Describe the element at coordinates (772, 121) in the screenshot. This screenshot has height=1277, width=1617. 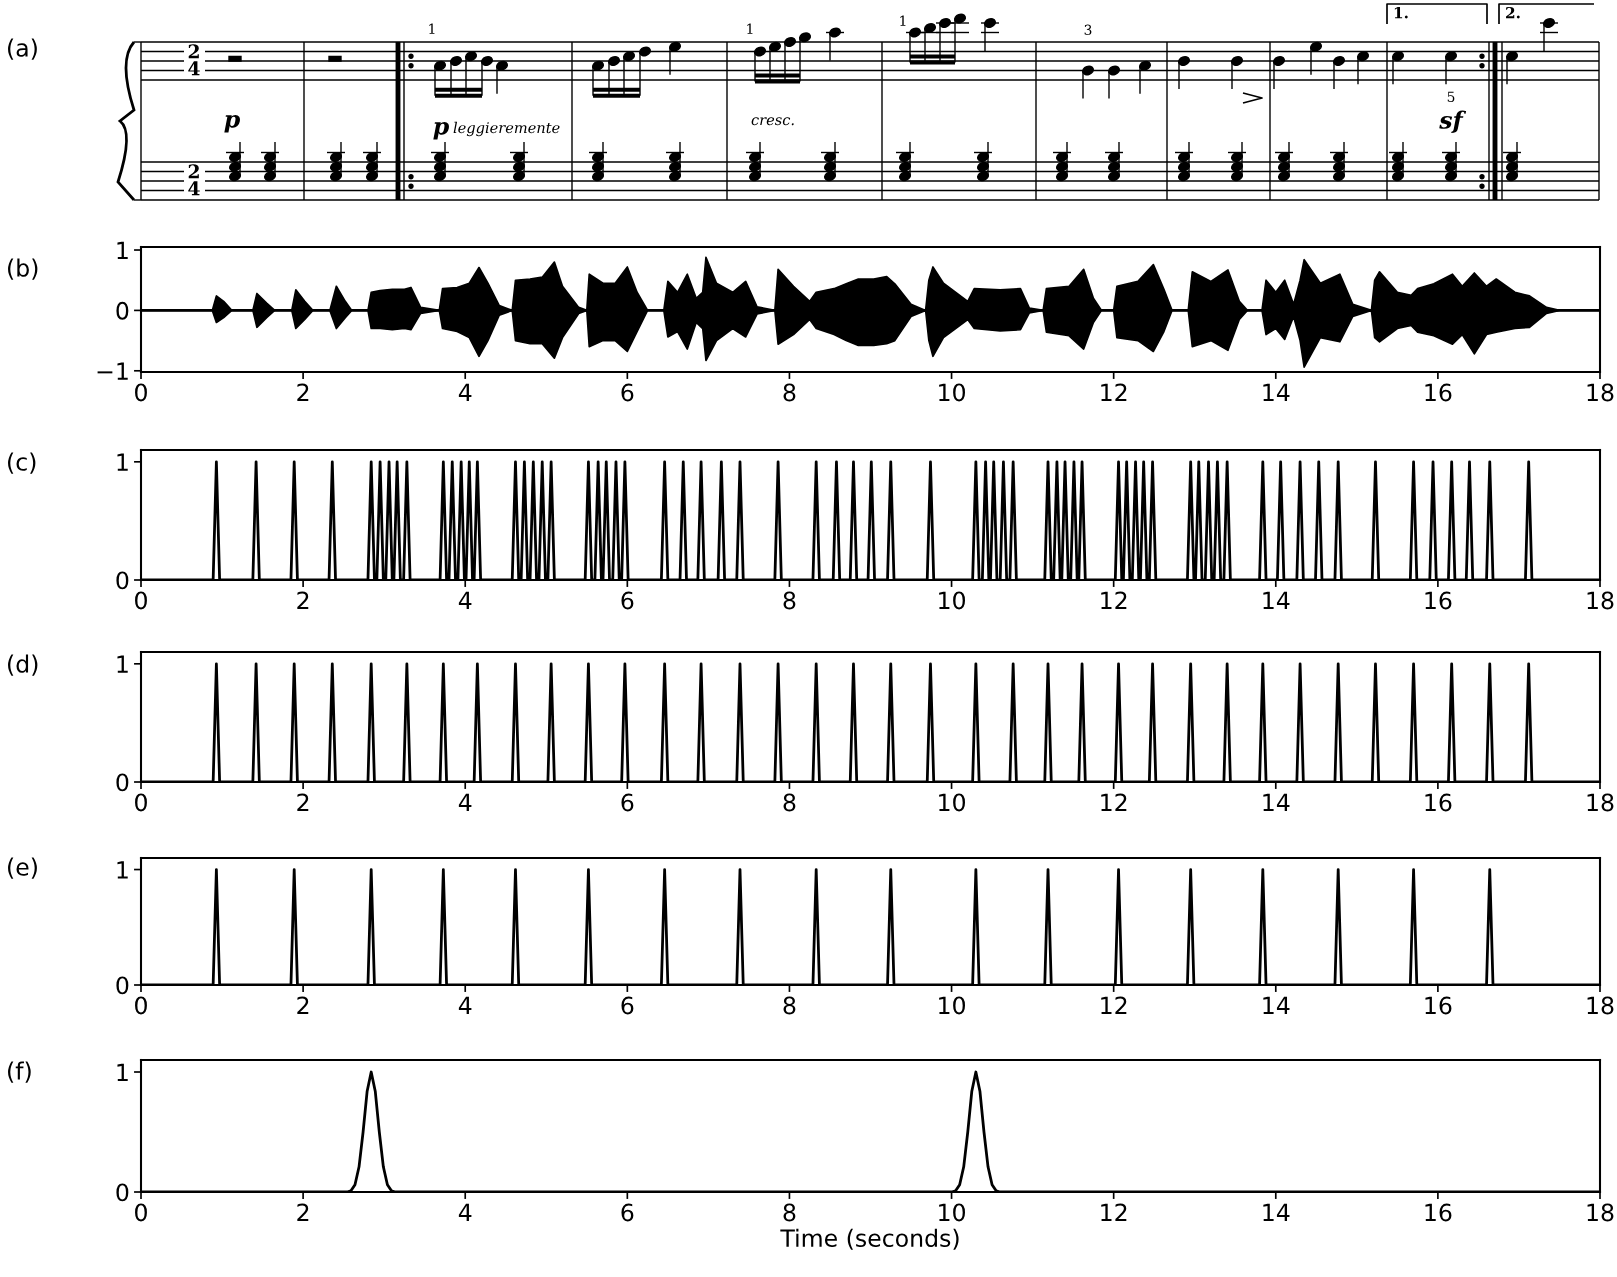
I see `text: cresc.` at that location.